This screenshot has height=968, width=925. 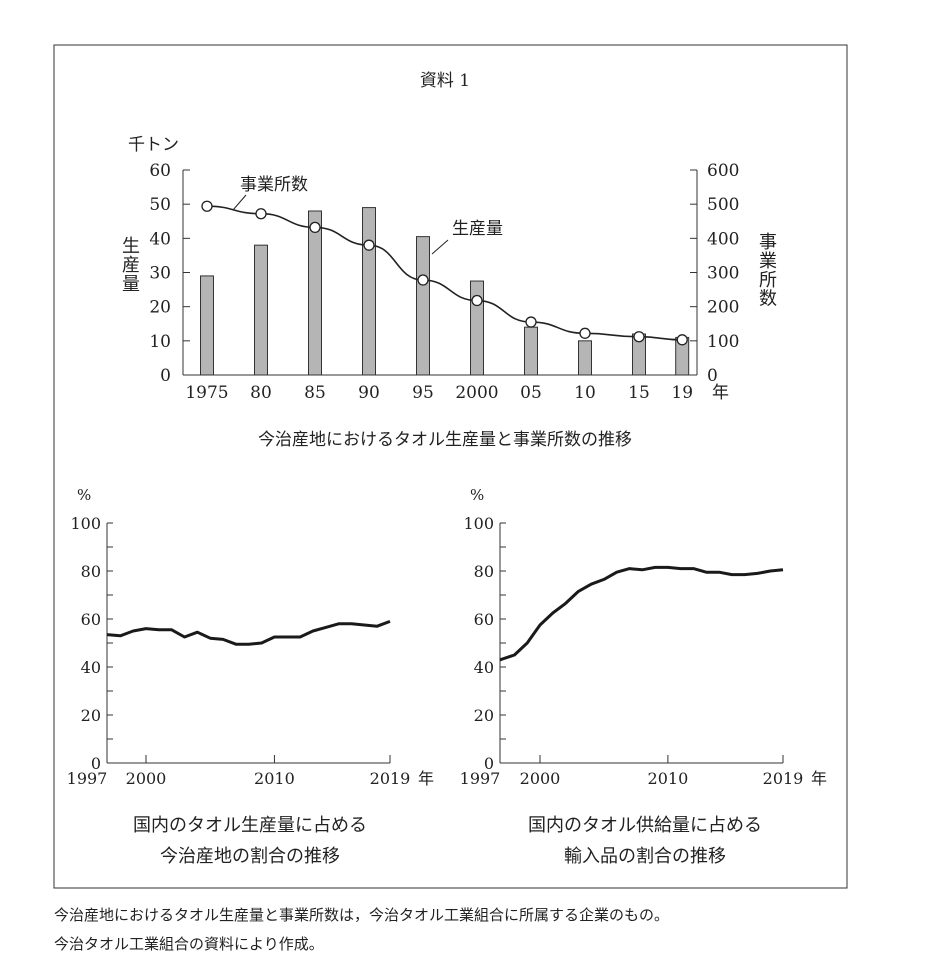 What do you see at coordinates (160, 274) in the screenshot?
I see `left-tick-label: 30` at bounding box center [160, 274].